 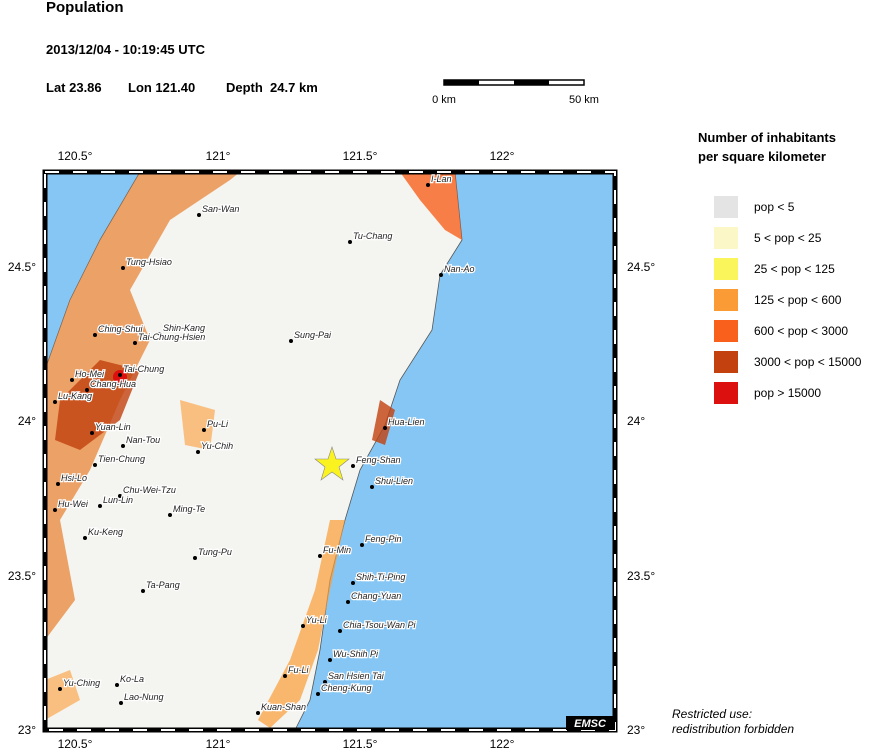 What do you see at coordinates (113, 384) in the screenshot?
I see `city-label: Chang-Hua` at bounding box center [113, 384].